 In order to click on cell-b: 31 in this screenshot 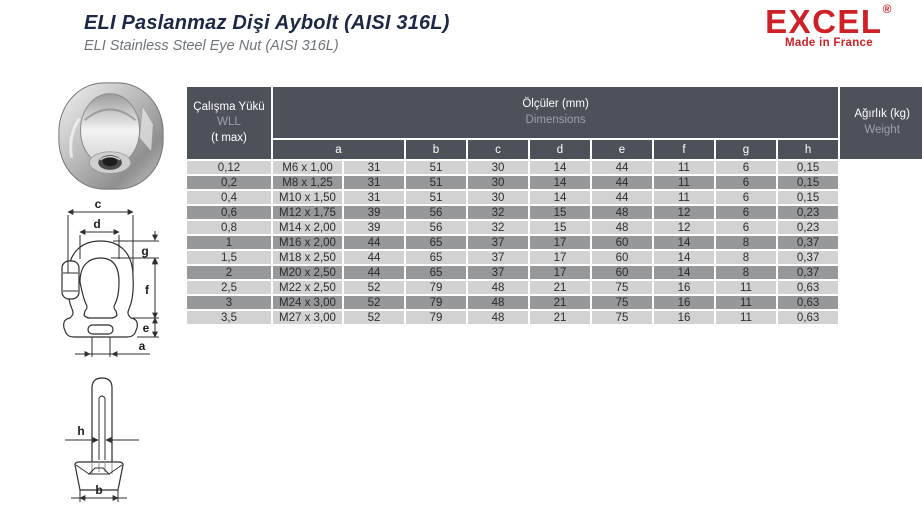, I will do `click(374, 167)`.